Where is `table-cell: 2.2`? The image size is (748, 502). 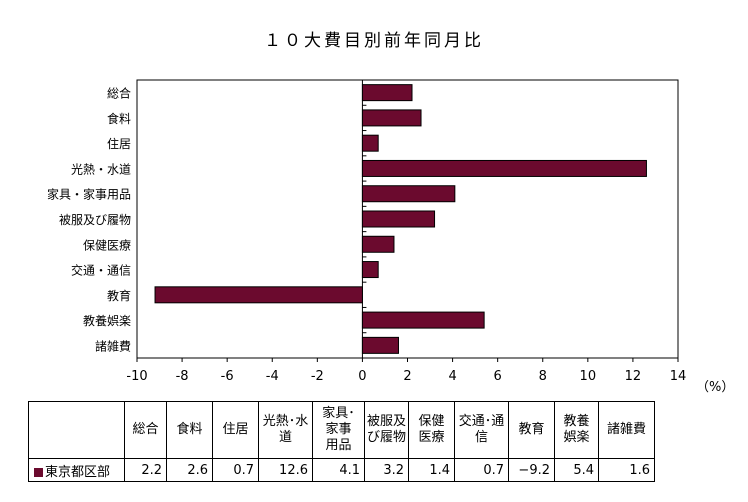
table-cell: 2.2 is located at coordinates (145, 470).